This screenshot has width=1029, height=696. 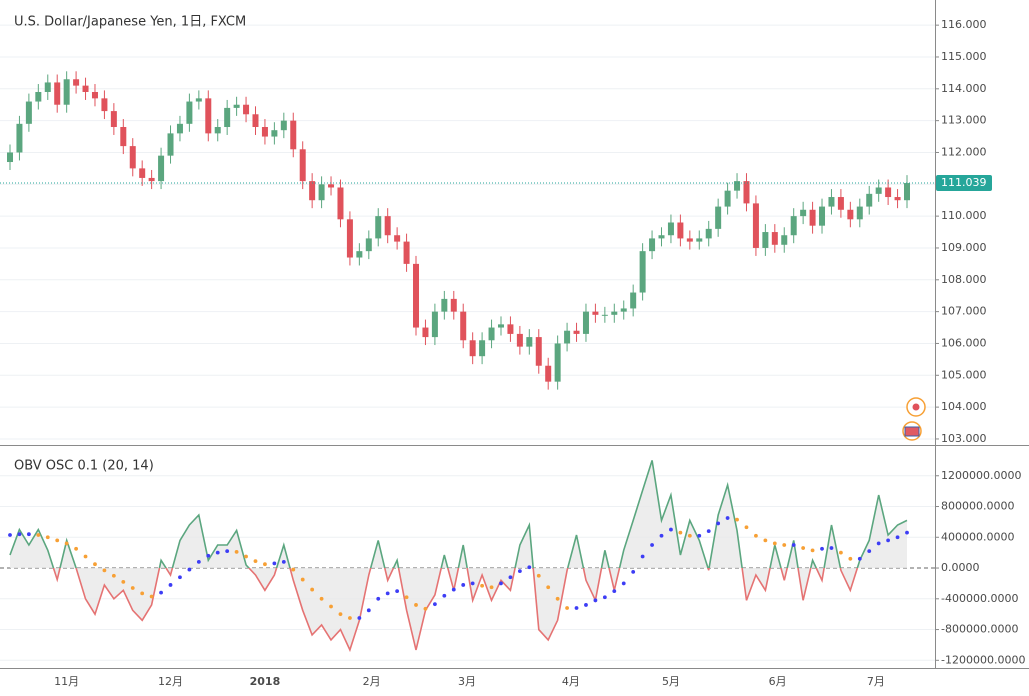 What do you see at coordinates (66, 681) in the screenshot?
I see `x-tick-label: 11月` at bounding box center [66, 681].